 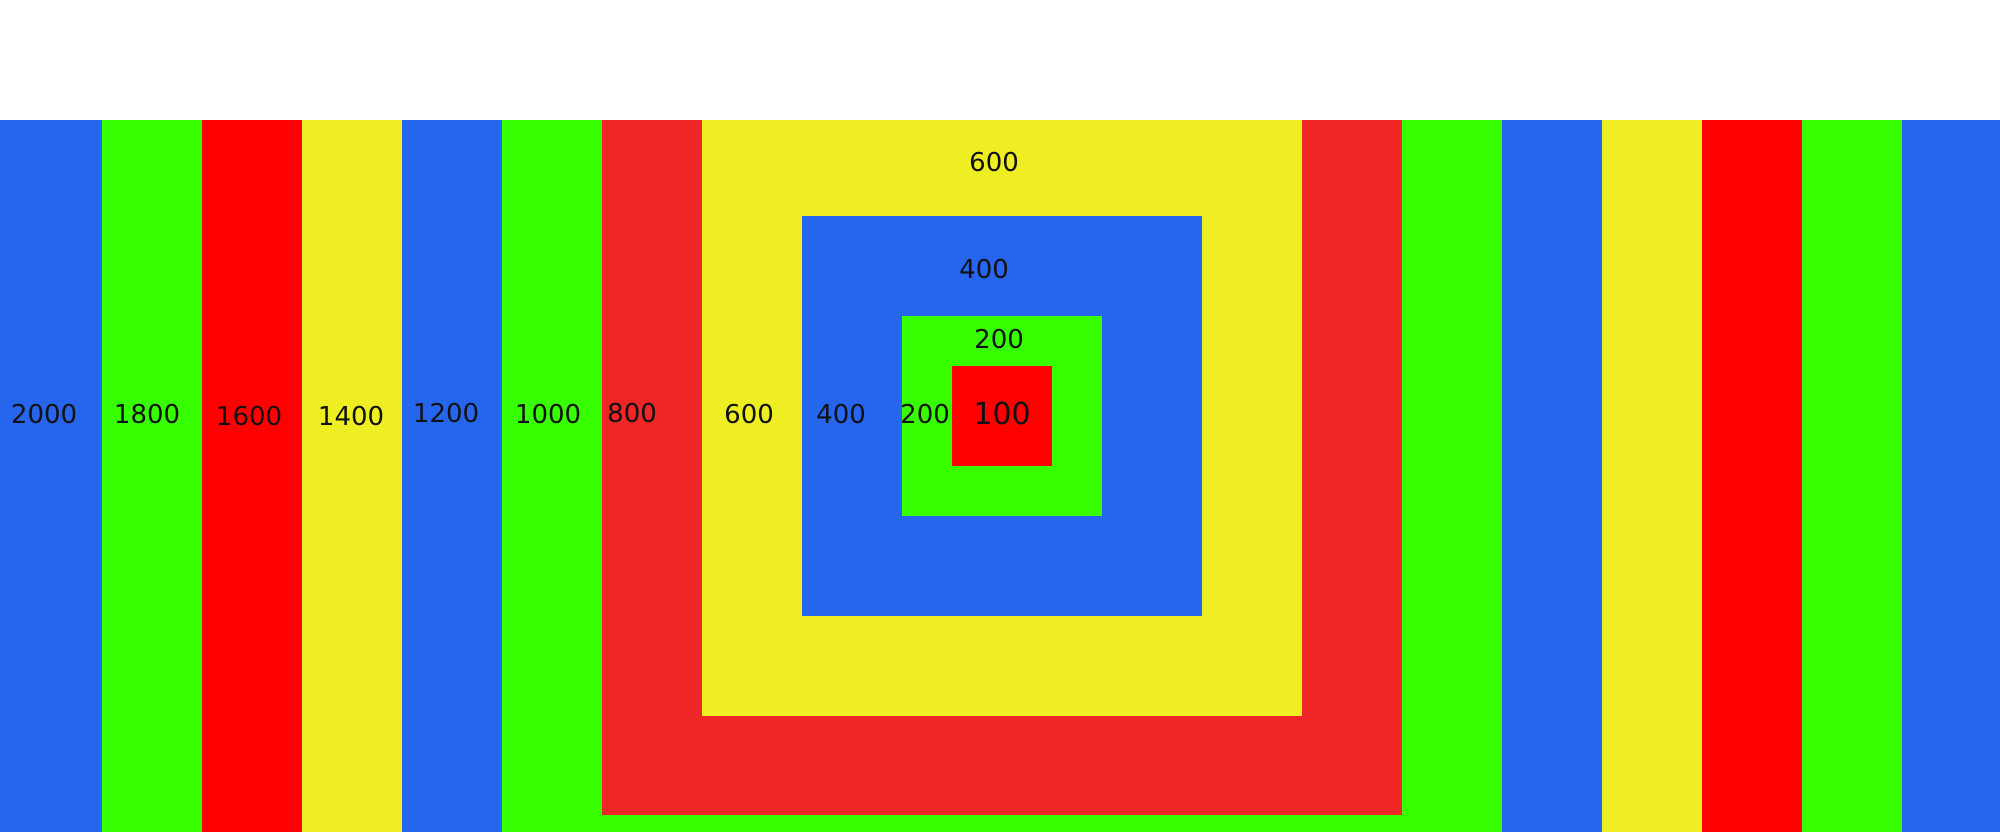 What do you see at coordinates (632, 414) in the screenshot?
I see `label-800: 800` at bounding box center [632, 414].